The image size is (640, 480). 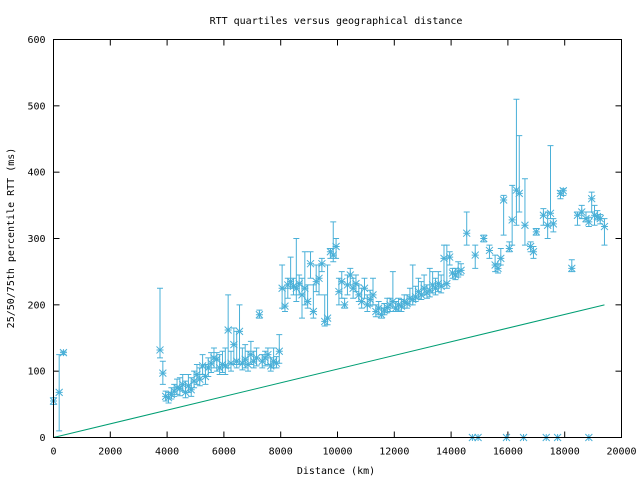 What do you see at coordinates (451, 452) in the screenshot?
I see `x-tick-label: 14000` at bounding box center [451, 452].